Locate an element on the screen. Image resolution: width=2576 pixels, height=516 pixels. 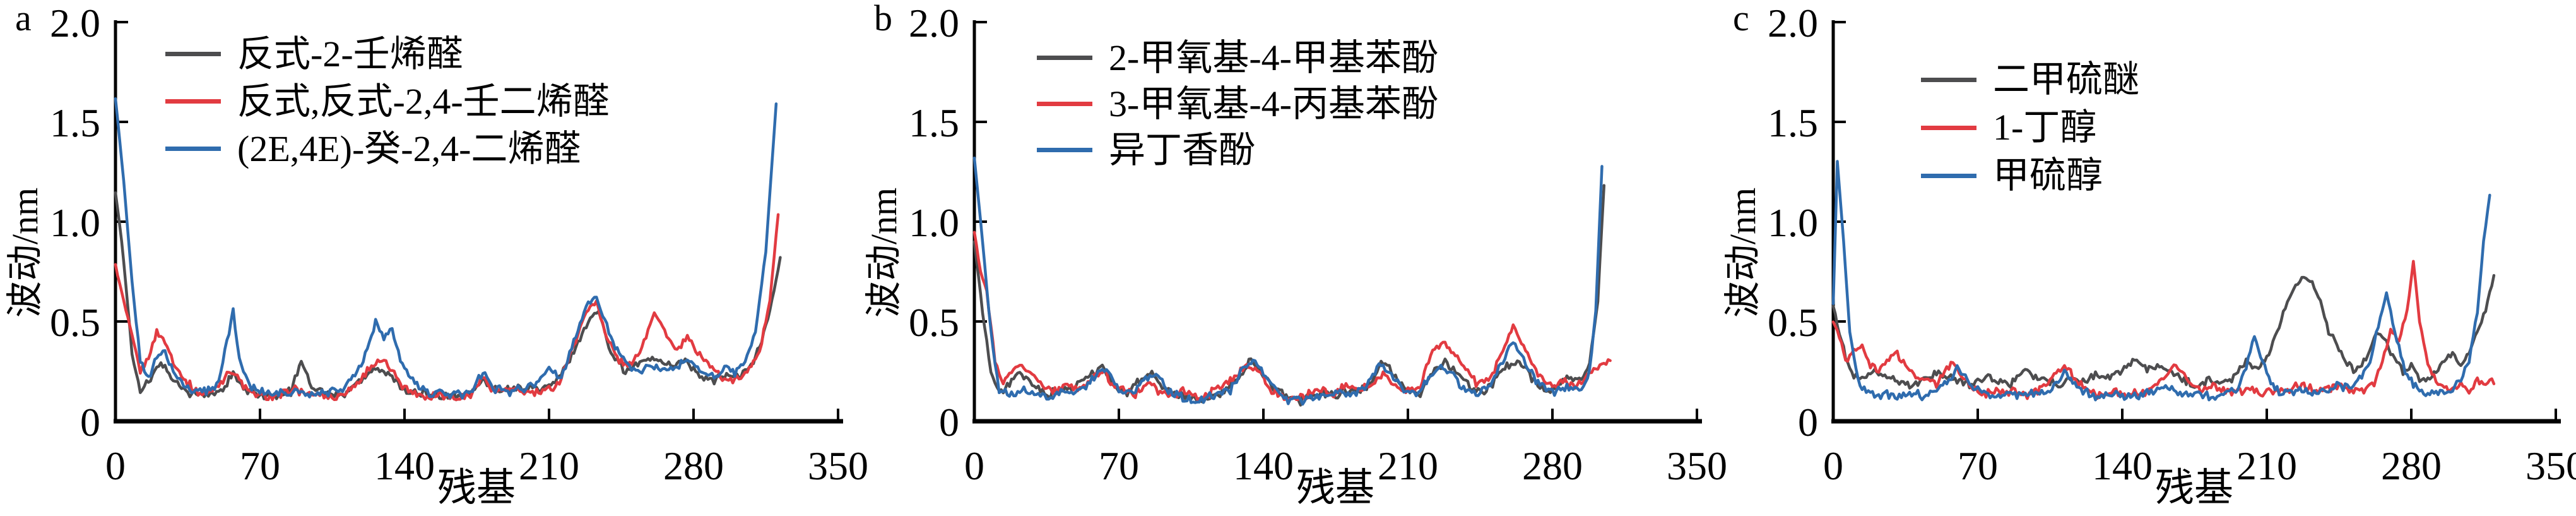
legend-label: 1-丁醇 is located at coordinates (2045, 127).